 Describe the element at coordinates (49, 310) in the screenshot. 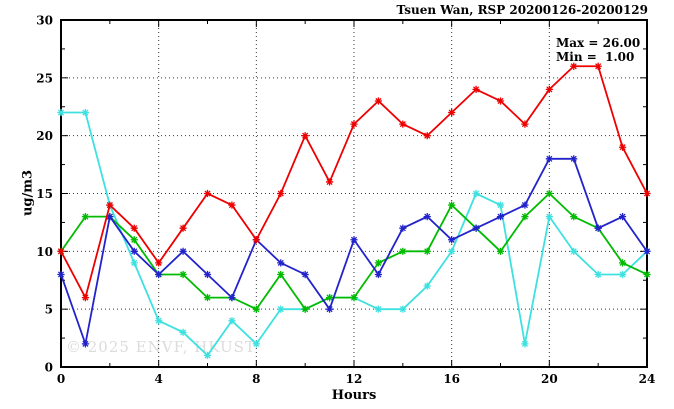

I see `y-tick-label: 5` at that location.